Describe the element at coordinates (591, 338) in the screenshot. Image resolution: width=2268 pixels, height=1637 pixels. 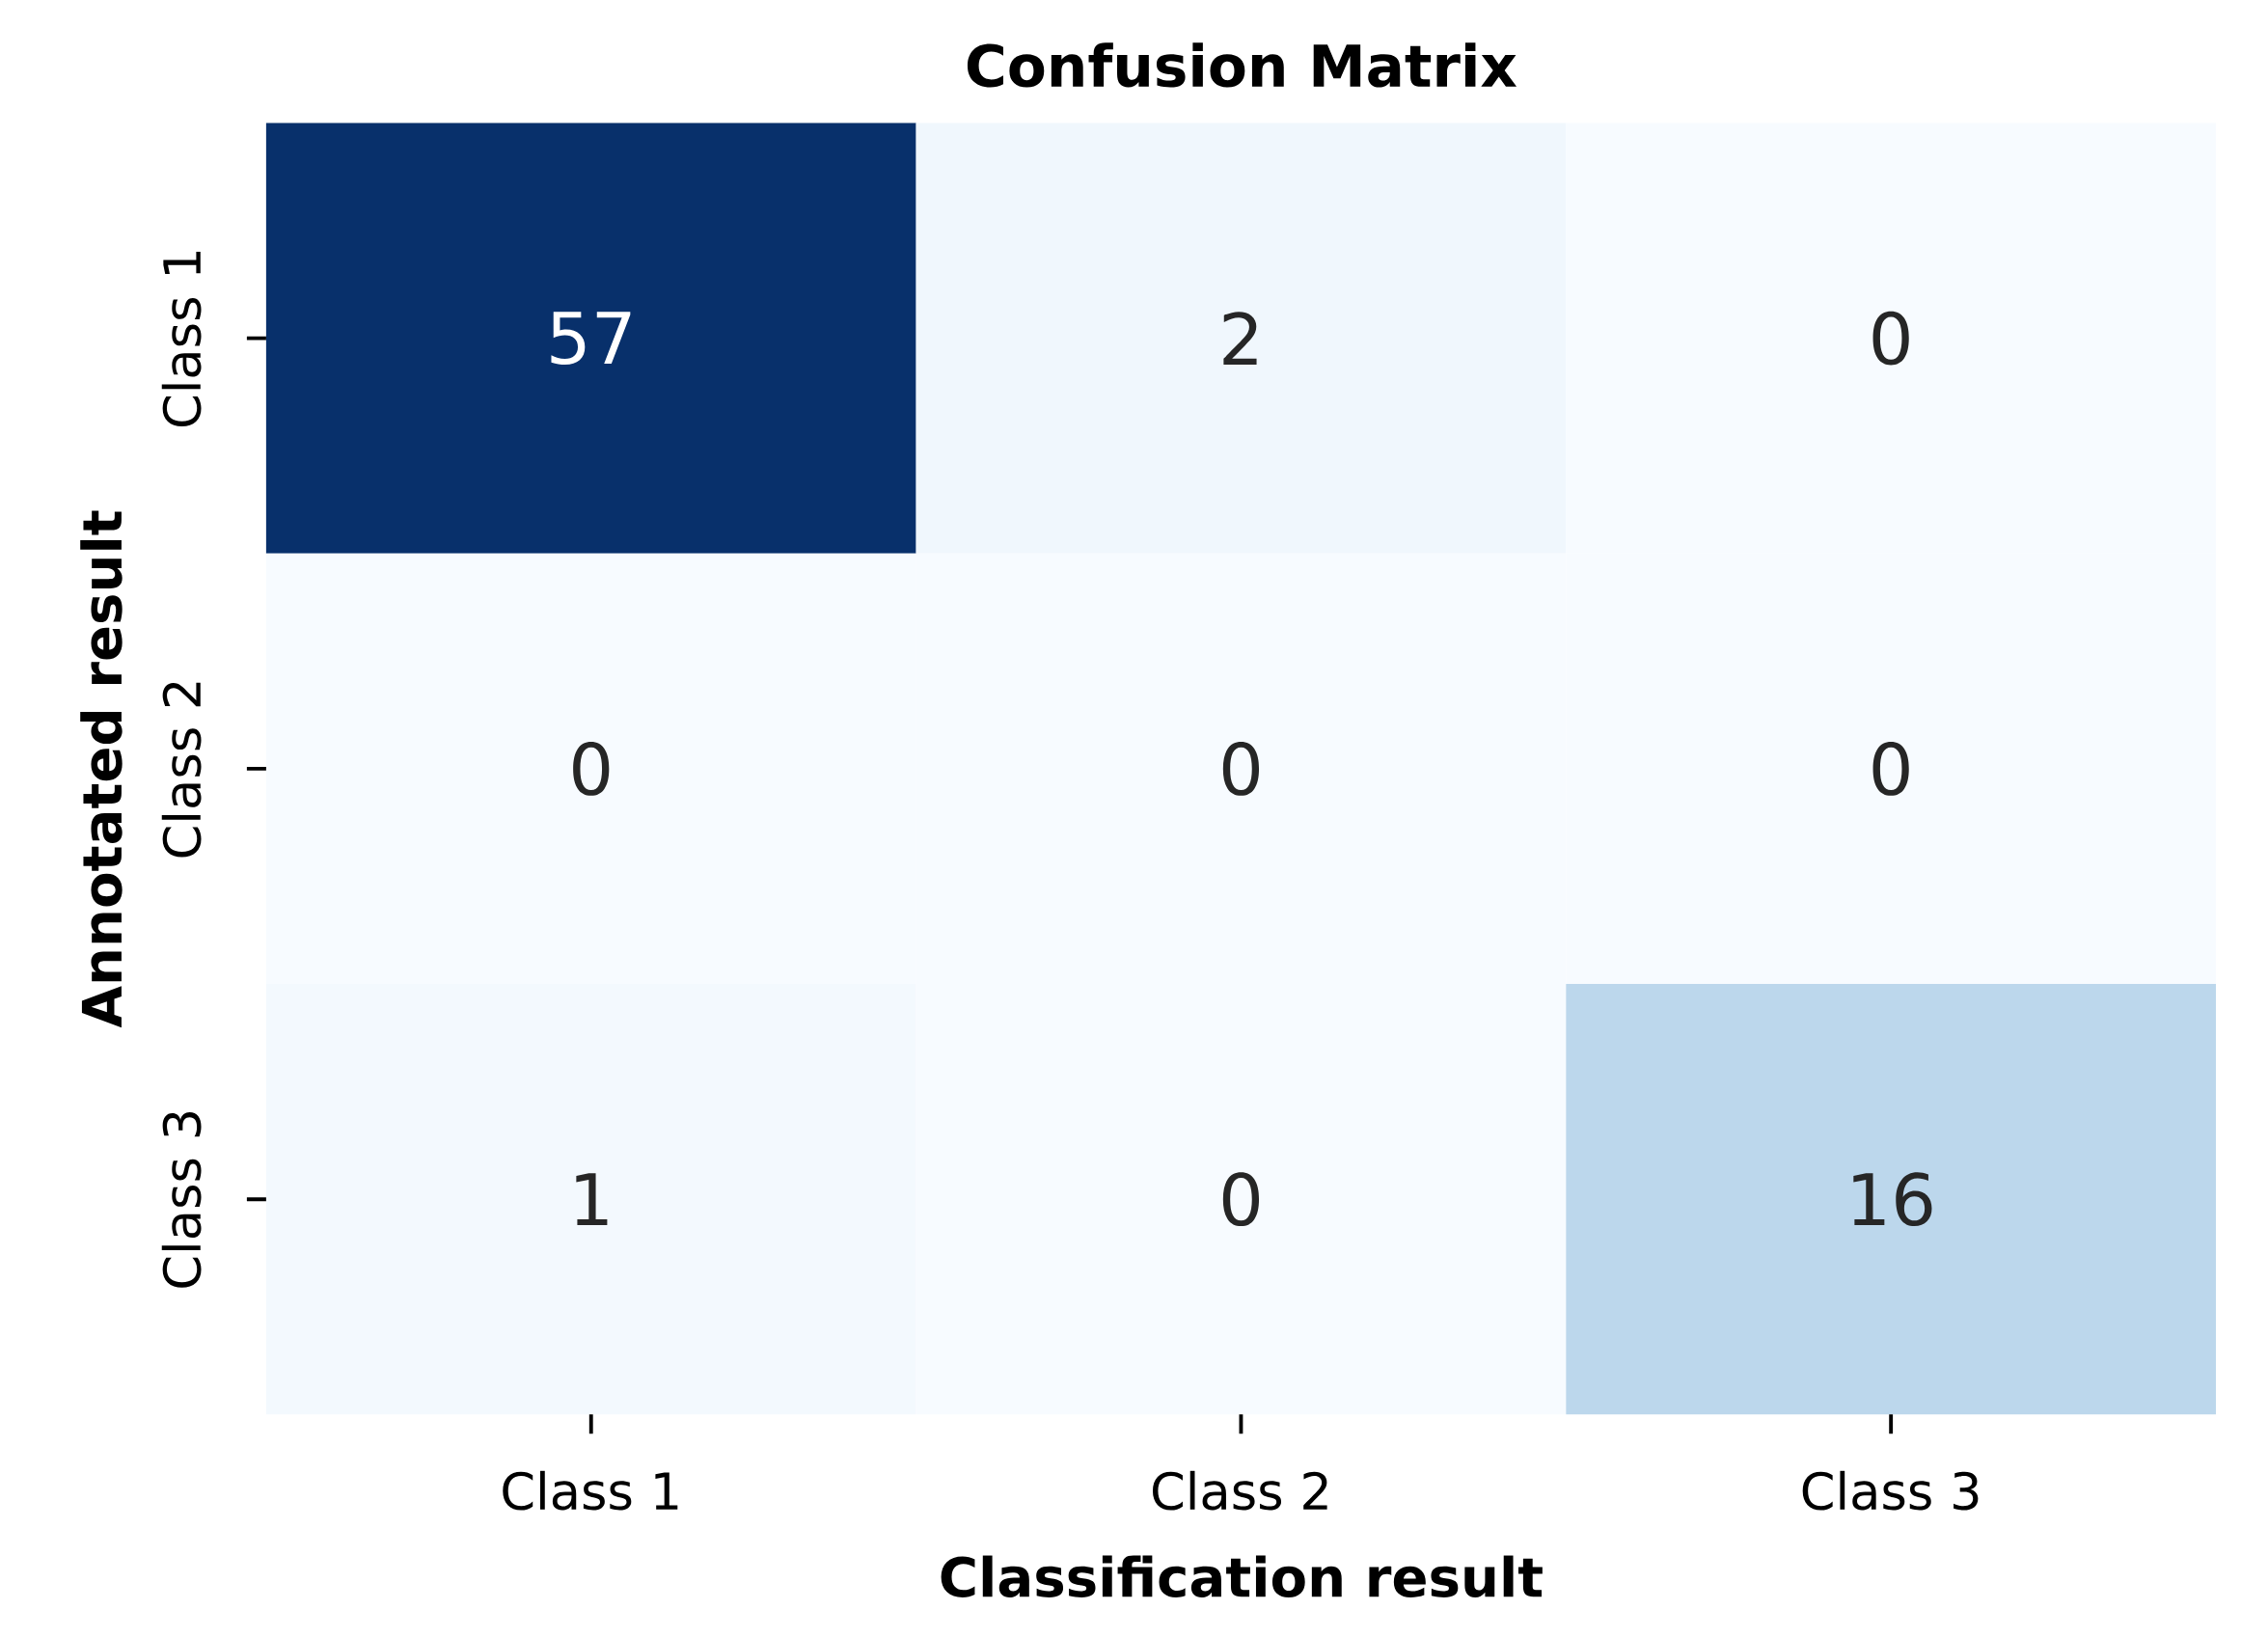
I see `data-label: 57` at that location.